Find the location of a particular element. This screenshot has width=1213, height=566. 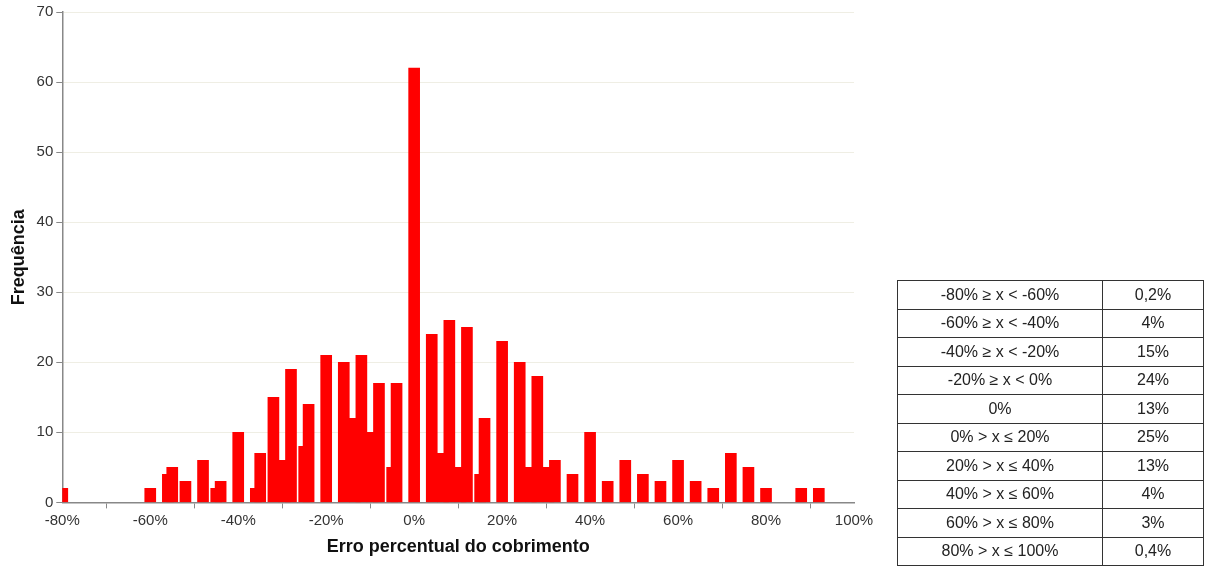

text: 25% is located at coordinates (1153, 437).